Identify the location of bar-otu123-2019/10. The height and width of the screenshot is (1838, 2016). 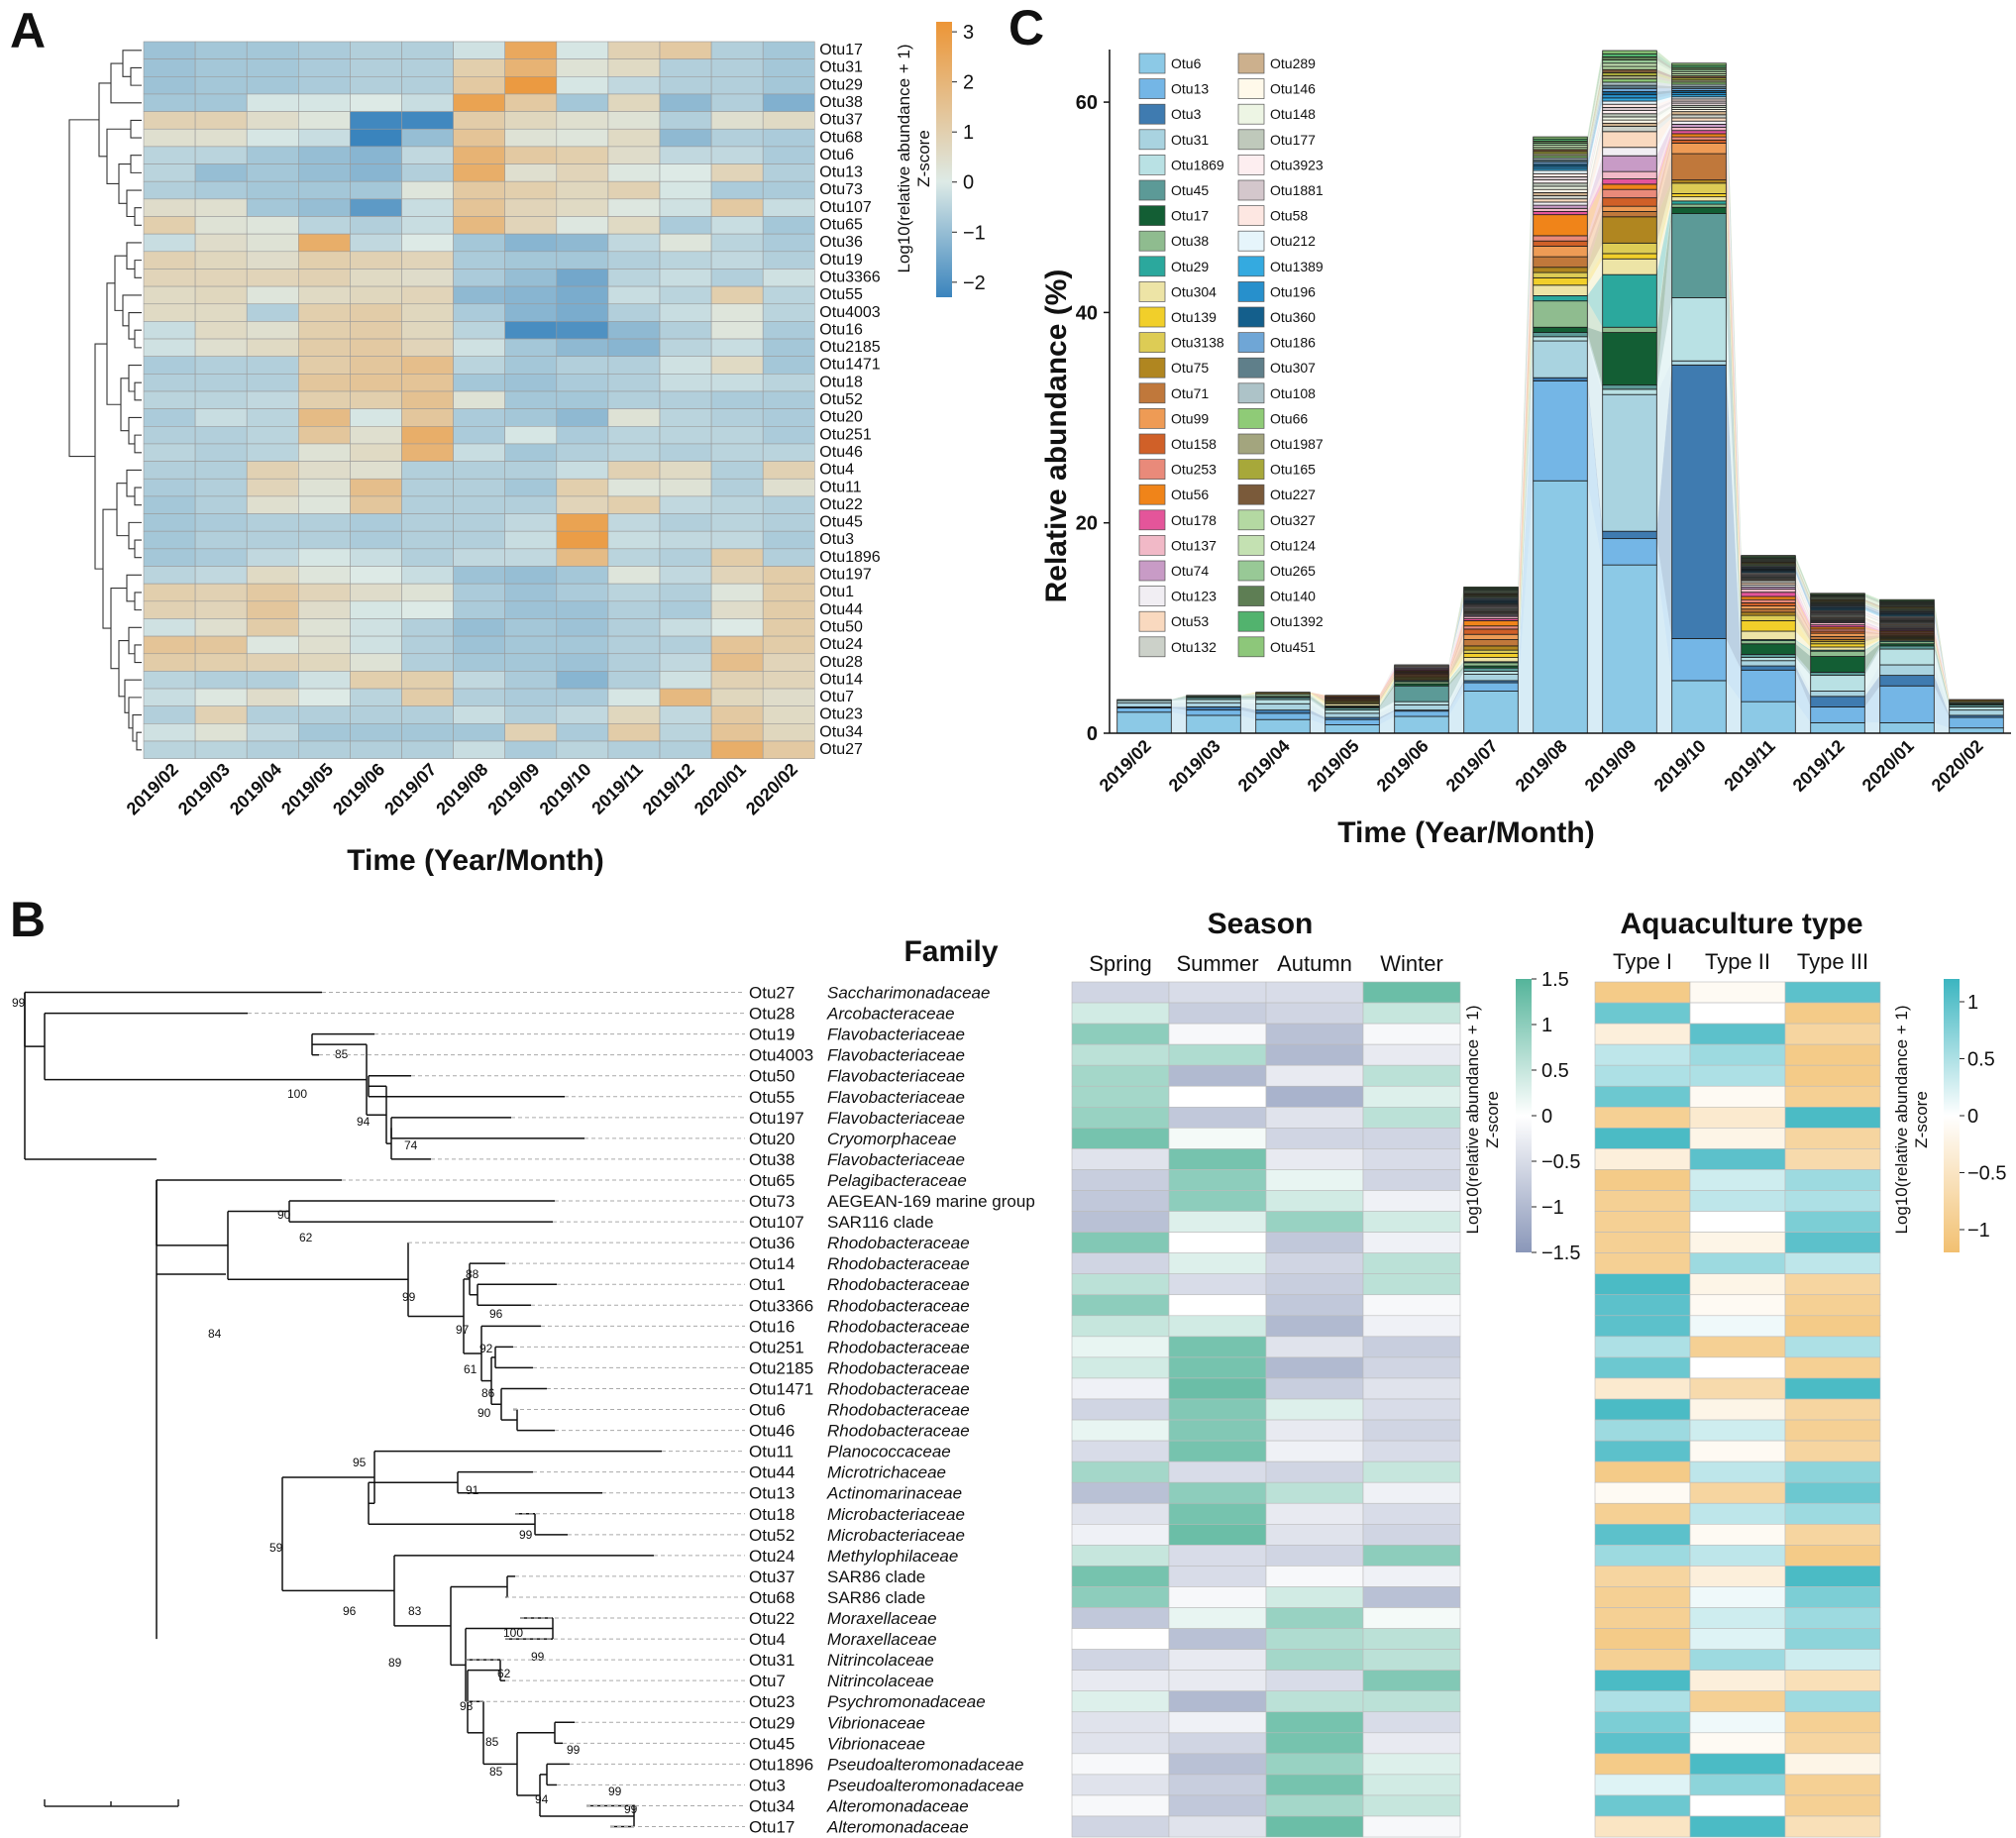
(1699, 123).